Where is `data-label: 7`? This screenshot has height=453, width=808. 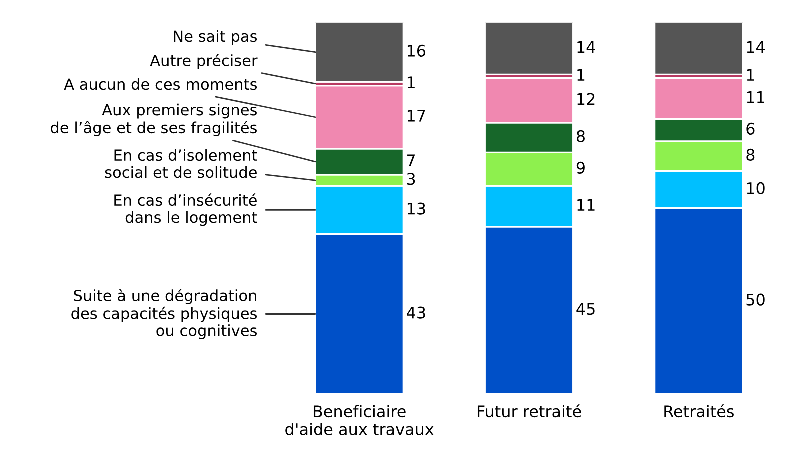
data-label: 7 is located at coordinates (412, 160).